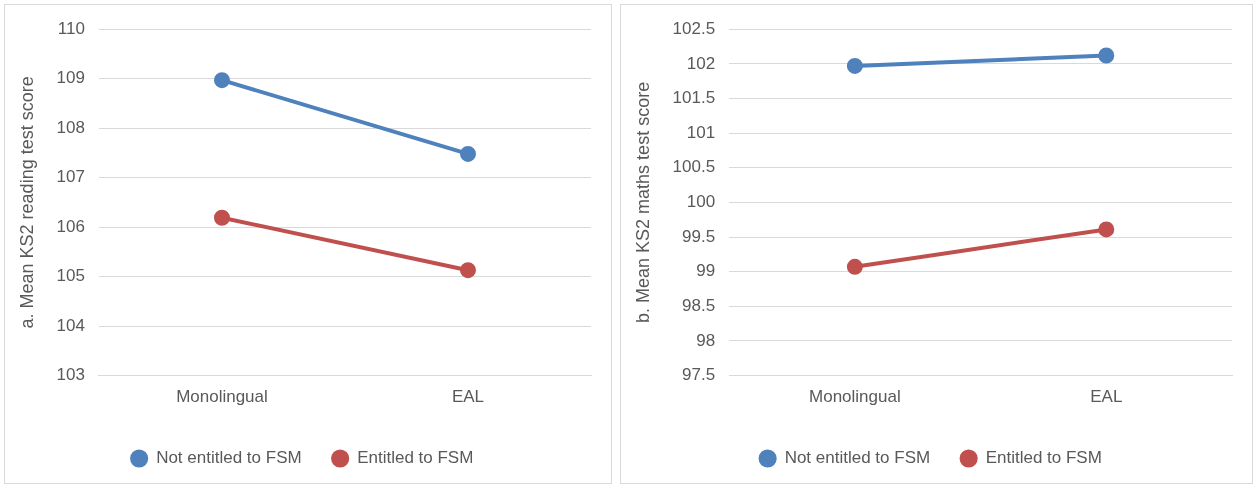 This screenshot has width=1257, height=489. Describe the element at coordinates (694, 28) in the screenshot. I see `y-tick-label: 102.5` at that location.